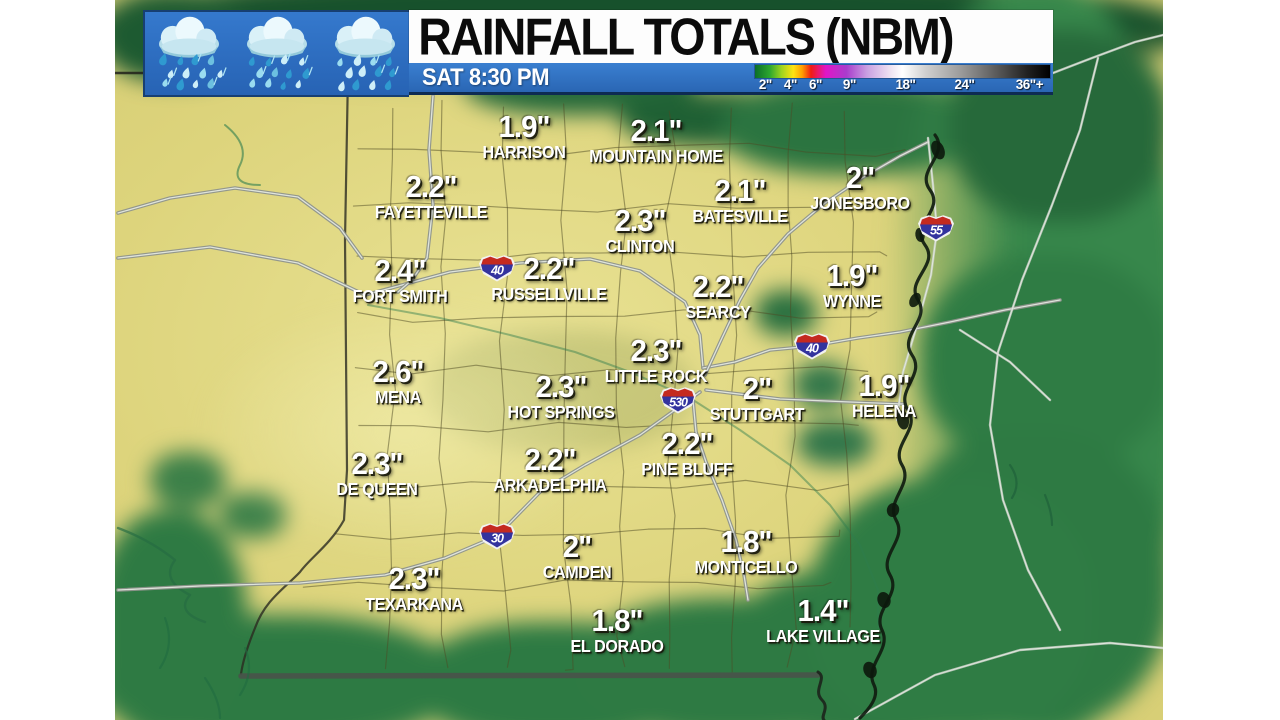 Image resolution: width=1280 pixels, height=720 pixels. I want to click on city-label: 2.4" FORT SMITH, so click(400, 280).